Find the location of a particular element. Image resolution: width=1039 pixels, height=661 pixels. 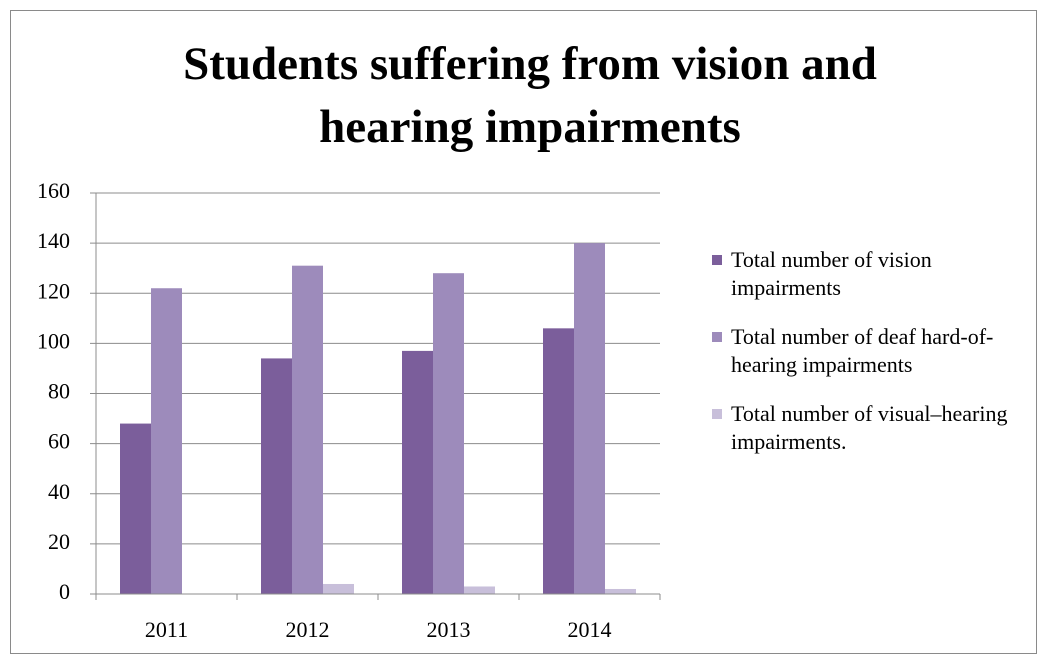

y-tick-label: 140 is located at coordinates (53, 240).